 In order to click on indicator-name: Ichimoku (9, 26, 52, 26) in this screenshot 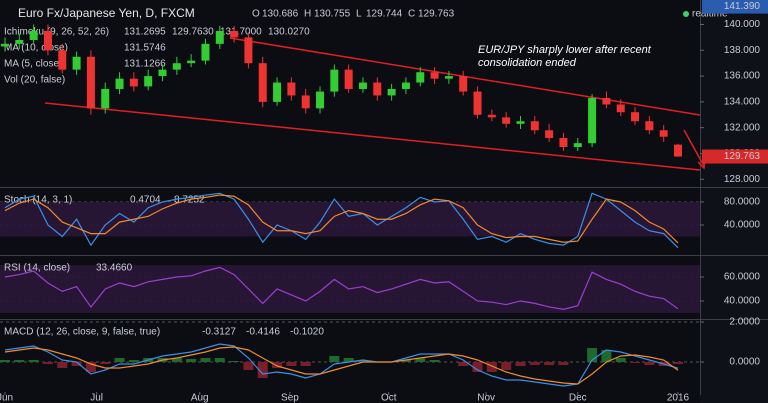, I will do `click(56, 32)`.